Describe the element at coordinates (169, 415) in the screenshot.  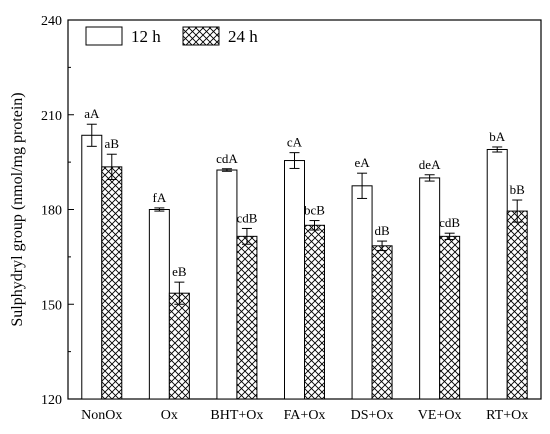
I see `x-tick-label: Ox` at that location.